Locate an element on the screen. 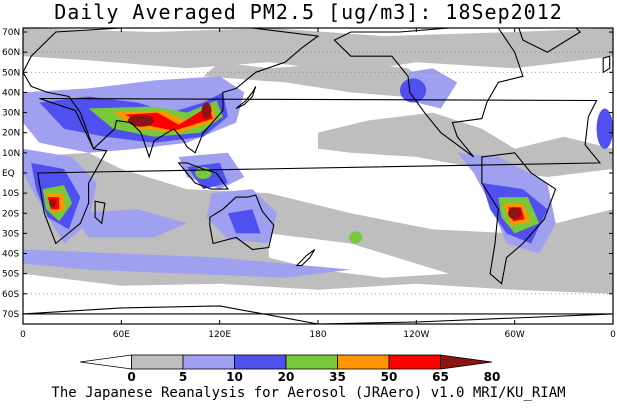  coastline-new-zealand is located at coordinates (305, 258).